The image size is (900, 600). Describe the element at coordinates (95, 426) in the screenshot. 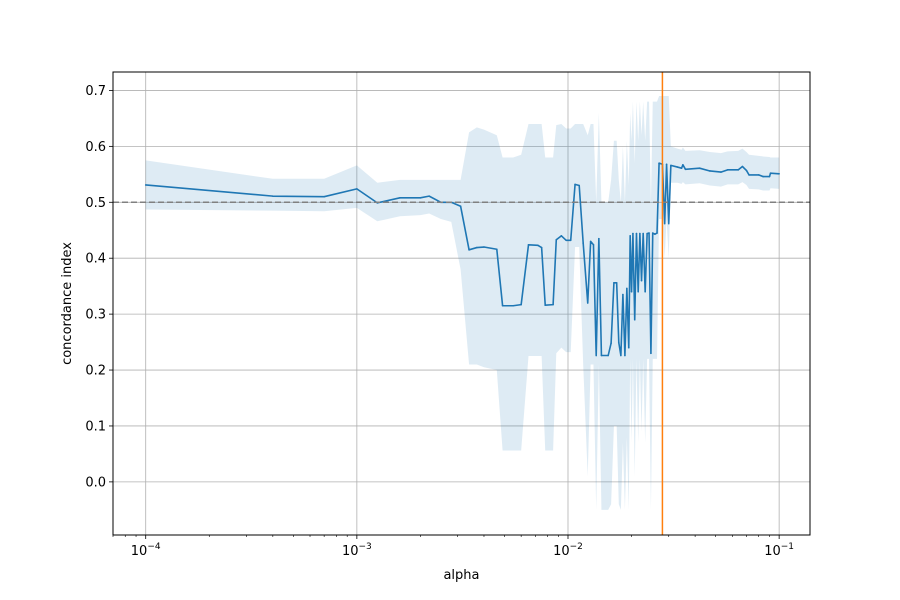

I see `y-tick-label: 0.1` at that location.